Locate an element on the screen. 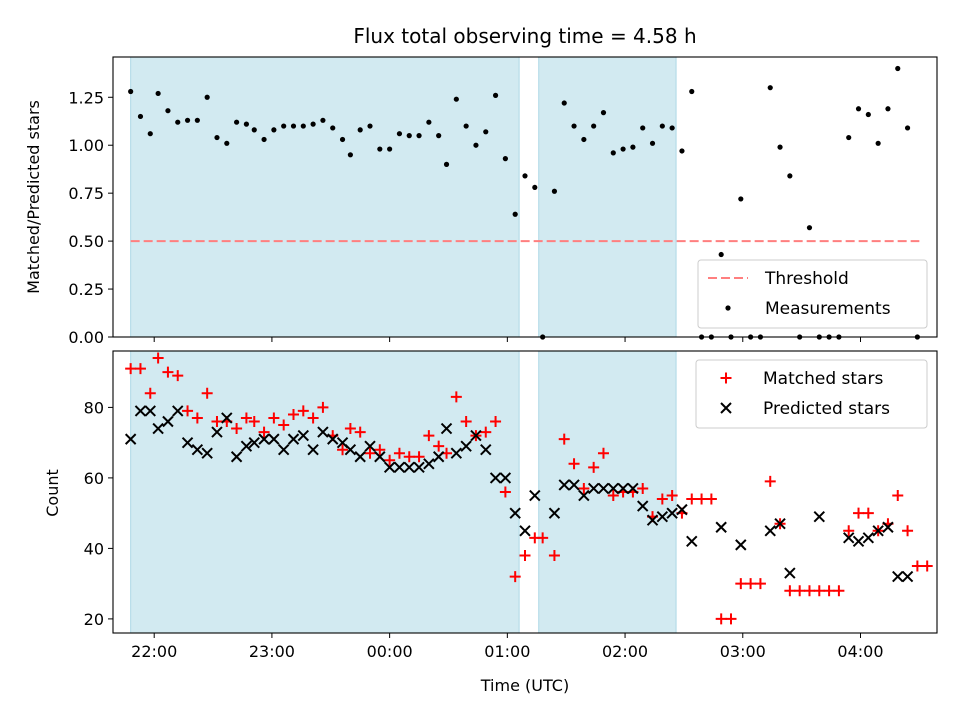 The height and width of the screenshot is (724, 960). y-tick-label: 60 is located at coordinates (94, 478).